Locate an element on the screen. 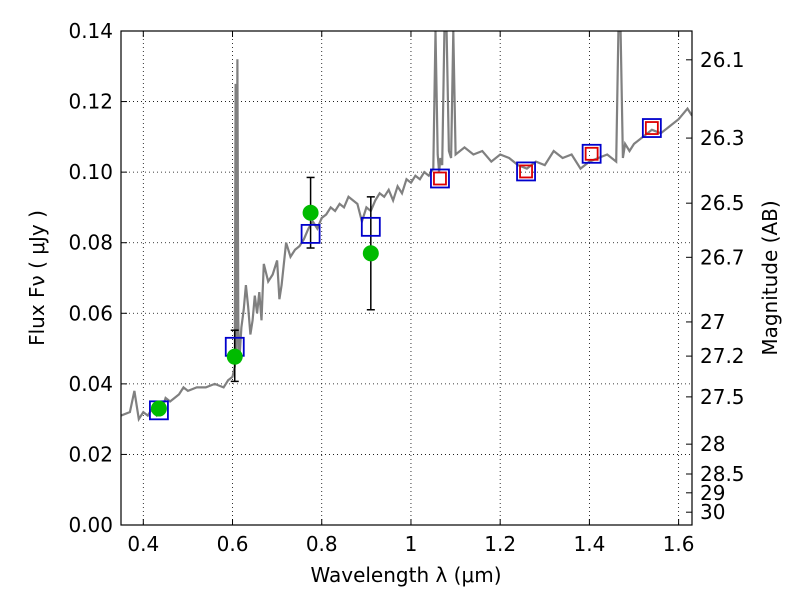 The image size is (800, 600). y2-axis-label: Magnitude (AB) is located at coordinates (770, 277).